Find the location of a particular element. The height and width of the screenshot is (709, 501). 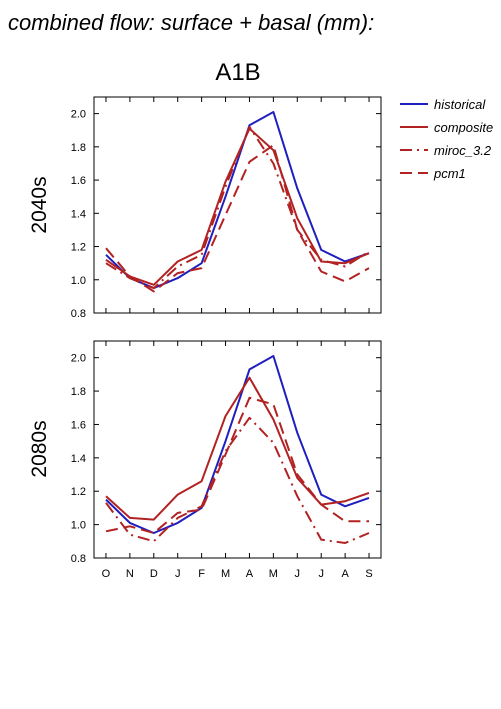

series-line-composite is located at coordinates (237, 448).